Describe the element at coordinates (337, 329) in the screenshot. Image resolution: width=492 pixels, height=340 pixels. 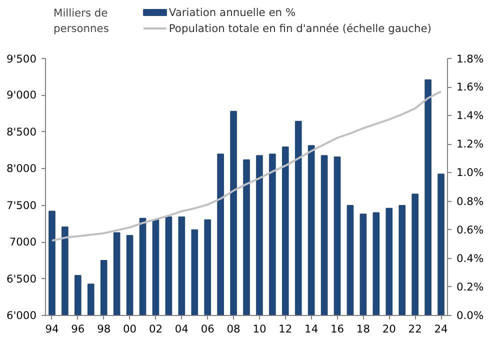
I see `x-tick-label: 16` at that location.